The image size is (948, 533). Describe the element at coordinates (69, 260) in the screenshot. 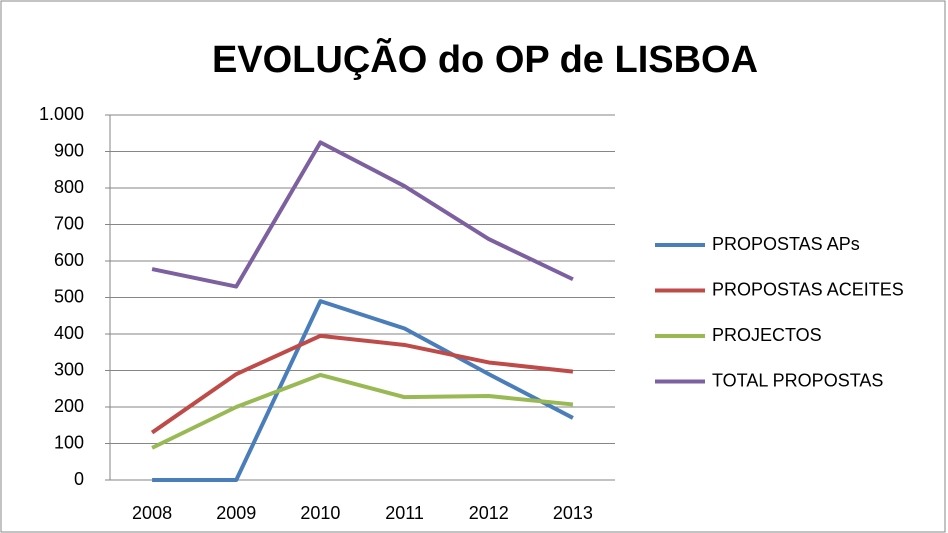

I see `y-tick-label: 600` at that location.